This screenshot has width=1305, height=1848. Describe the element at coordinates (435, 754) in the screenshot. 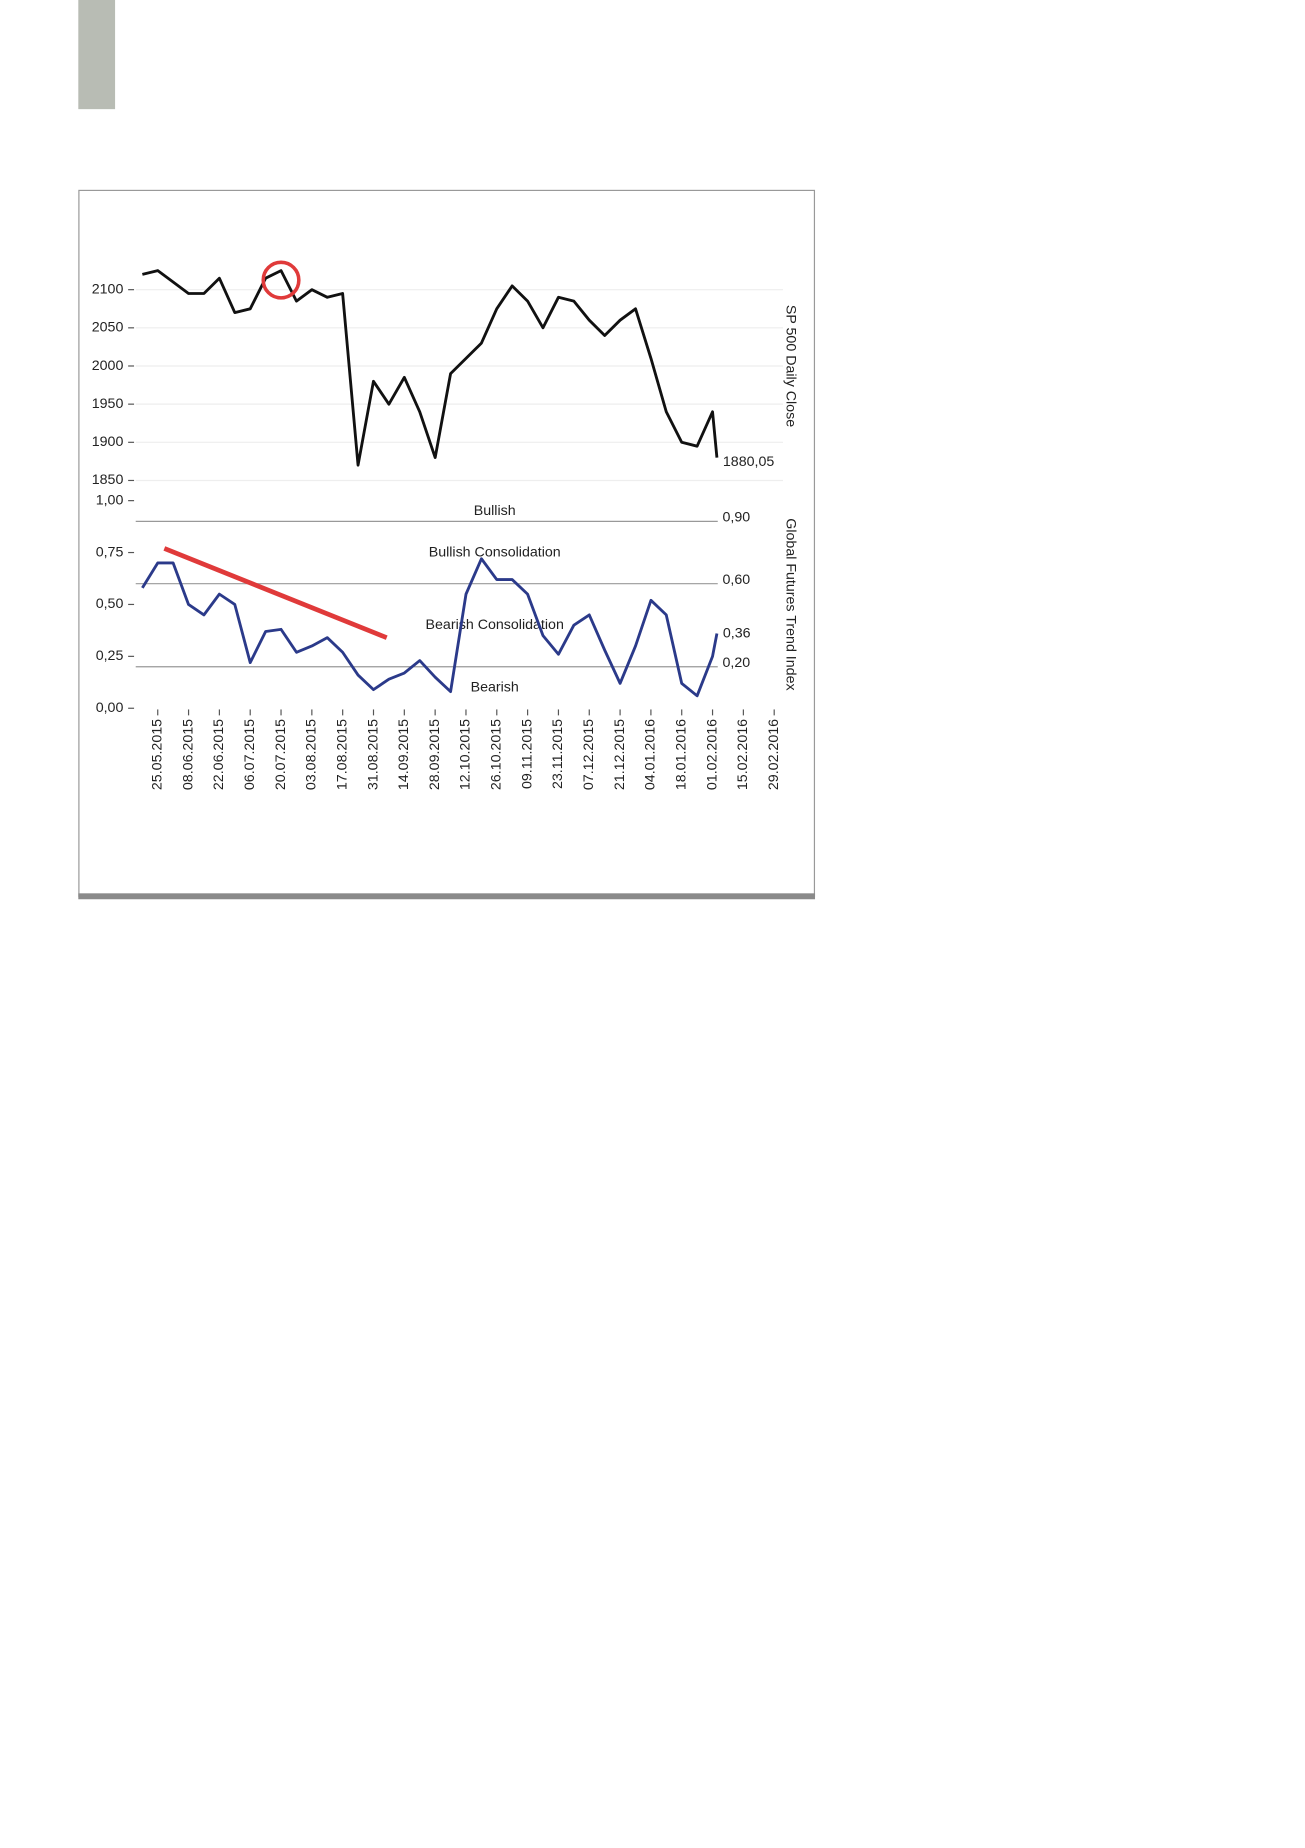

I see `x-tick-label: 28.09.2015` at that location.